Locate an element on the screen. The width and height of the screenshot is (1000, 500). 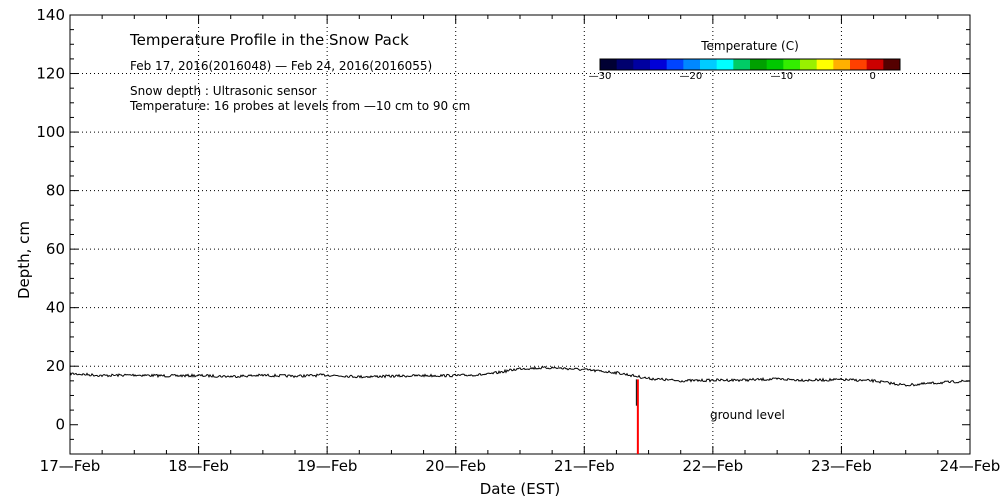
chart-title: Temperature Profile in the Snow Pack is located at coordinates (269, 40).